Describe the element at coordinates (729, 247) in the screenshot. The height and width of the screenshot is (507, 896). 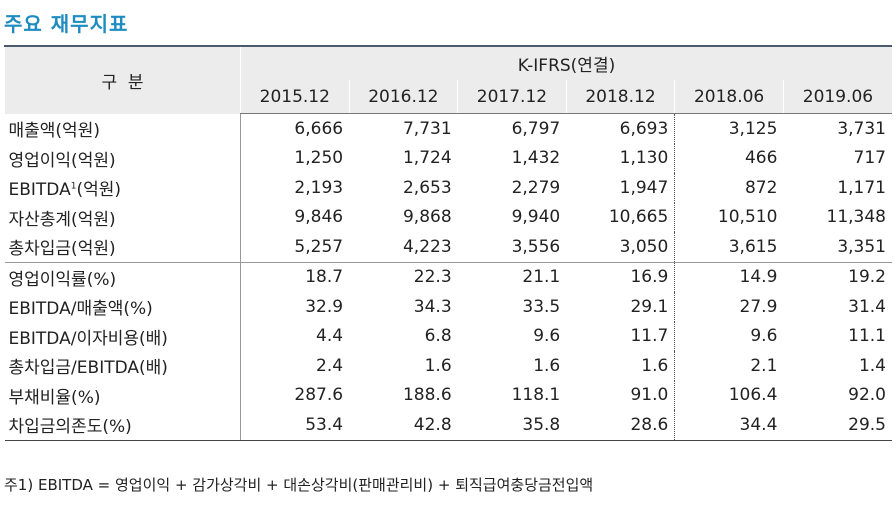
I see `cell-value: 3,615` at that location.